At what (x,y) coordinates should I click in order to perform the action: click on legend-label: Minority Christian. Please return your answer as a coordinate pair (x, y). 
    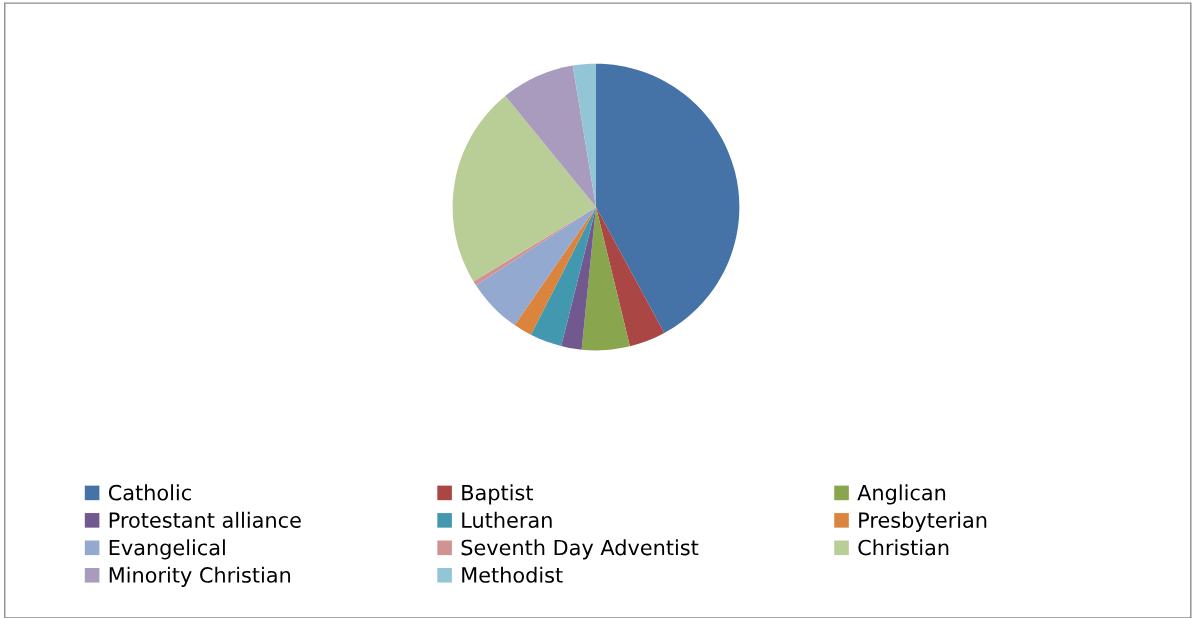
    Looking at the image, I should click on (200, 576).